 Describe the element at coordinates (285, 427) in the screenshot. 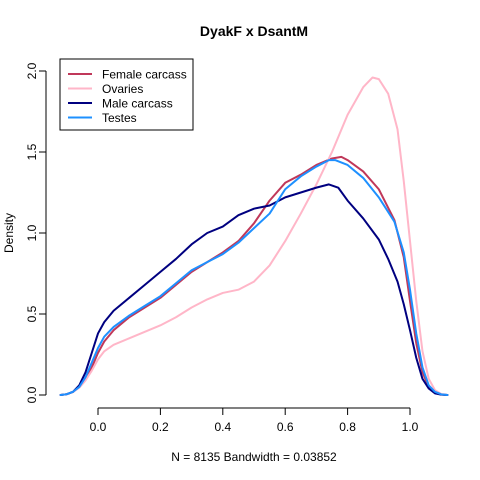

I see `x-tick-label: 0.6` at that location.